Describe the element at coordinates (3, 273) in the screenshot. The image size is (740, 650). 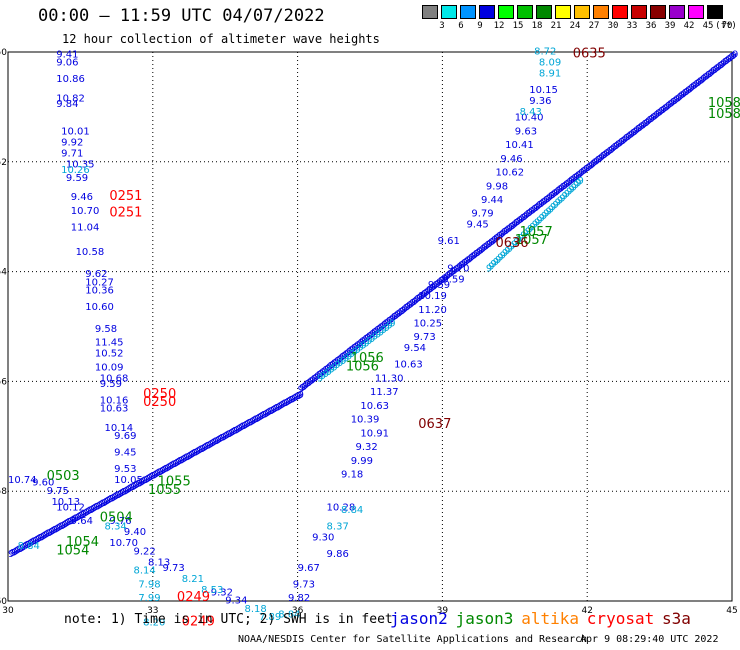
I see `lat-tick-label: -54` at that location.